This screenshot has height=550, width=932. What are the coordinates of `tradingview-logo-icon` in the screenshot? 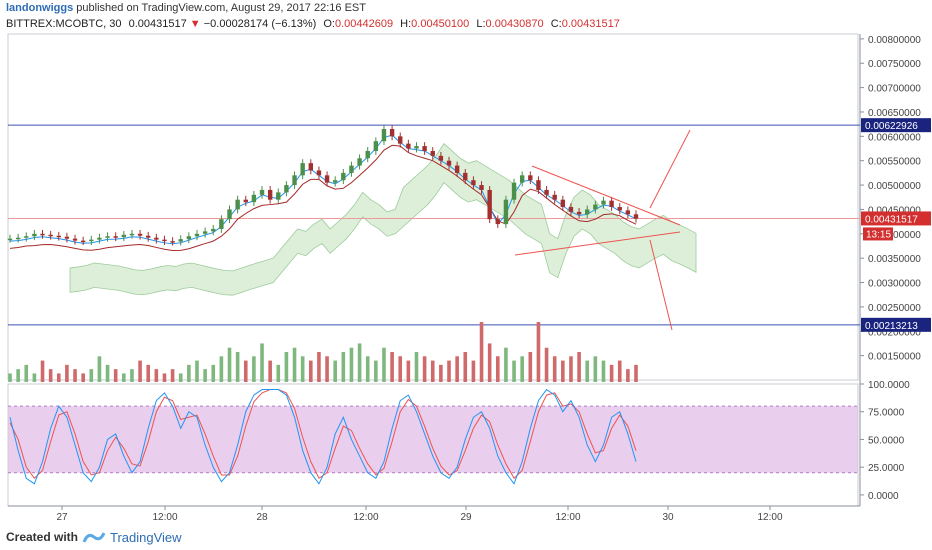 It's located at (94, 537).